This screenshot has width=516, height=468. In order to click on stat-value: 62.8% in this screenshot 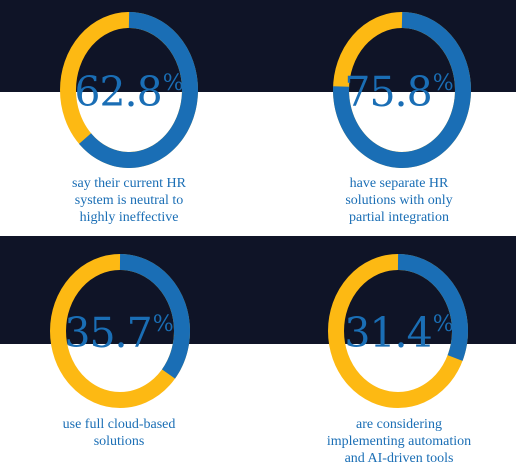, I will do `click(129, 92)`.